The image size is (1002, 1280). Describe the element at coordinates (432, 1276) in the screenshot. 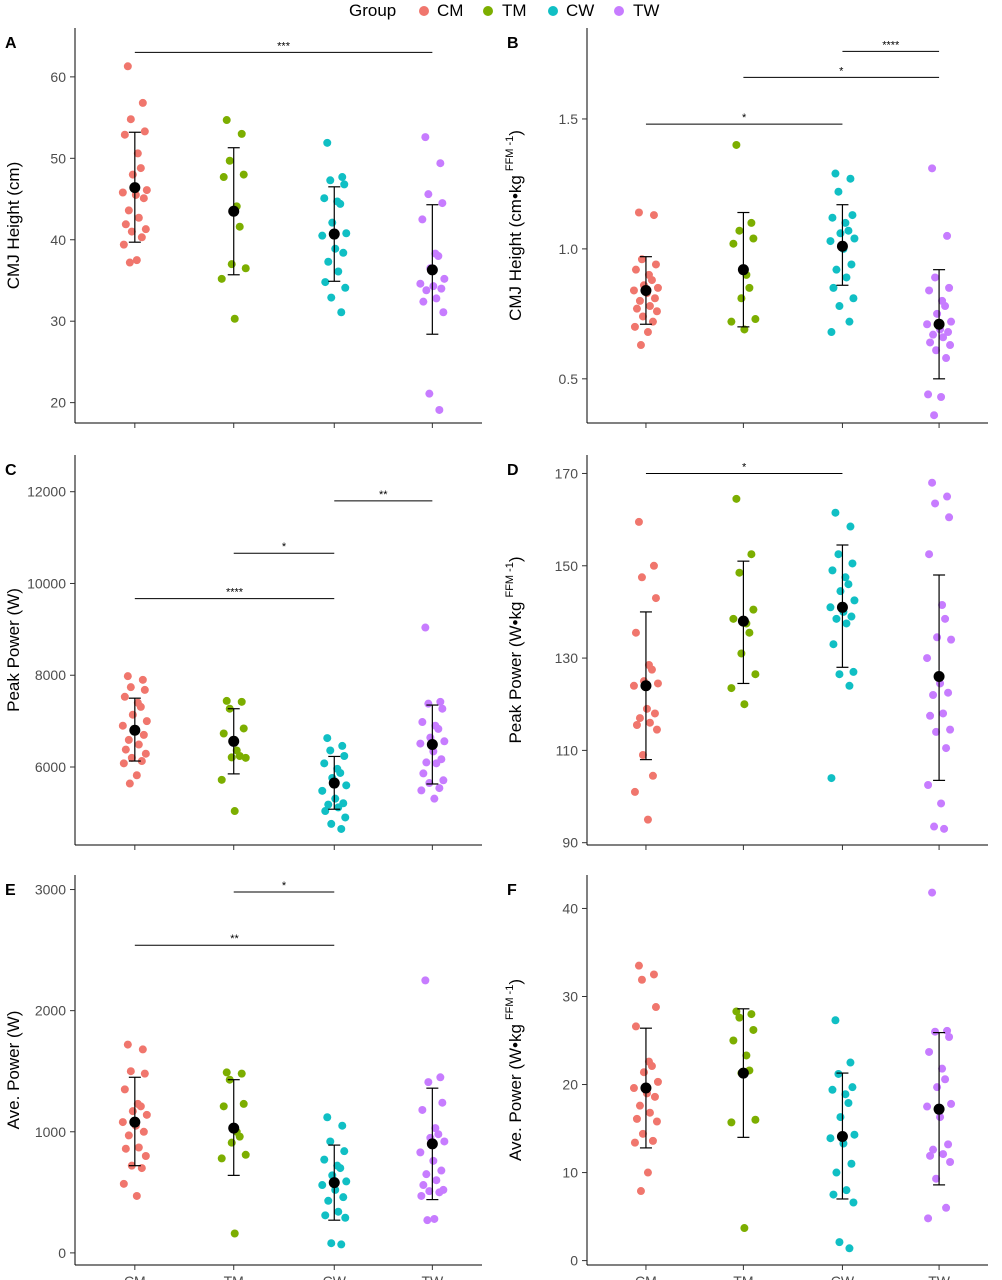

I see `panel-e-xtick-label: TW` at that location.